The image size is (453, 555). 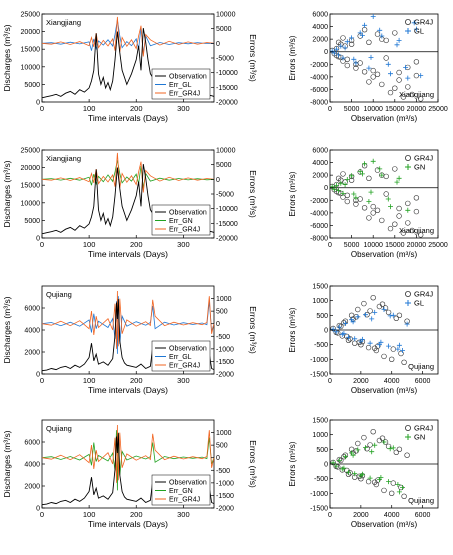 I want to click on line6-legend-label: Err_GR4J, so click(x=184, y=500).